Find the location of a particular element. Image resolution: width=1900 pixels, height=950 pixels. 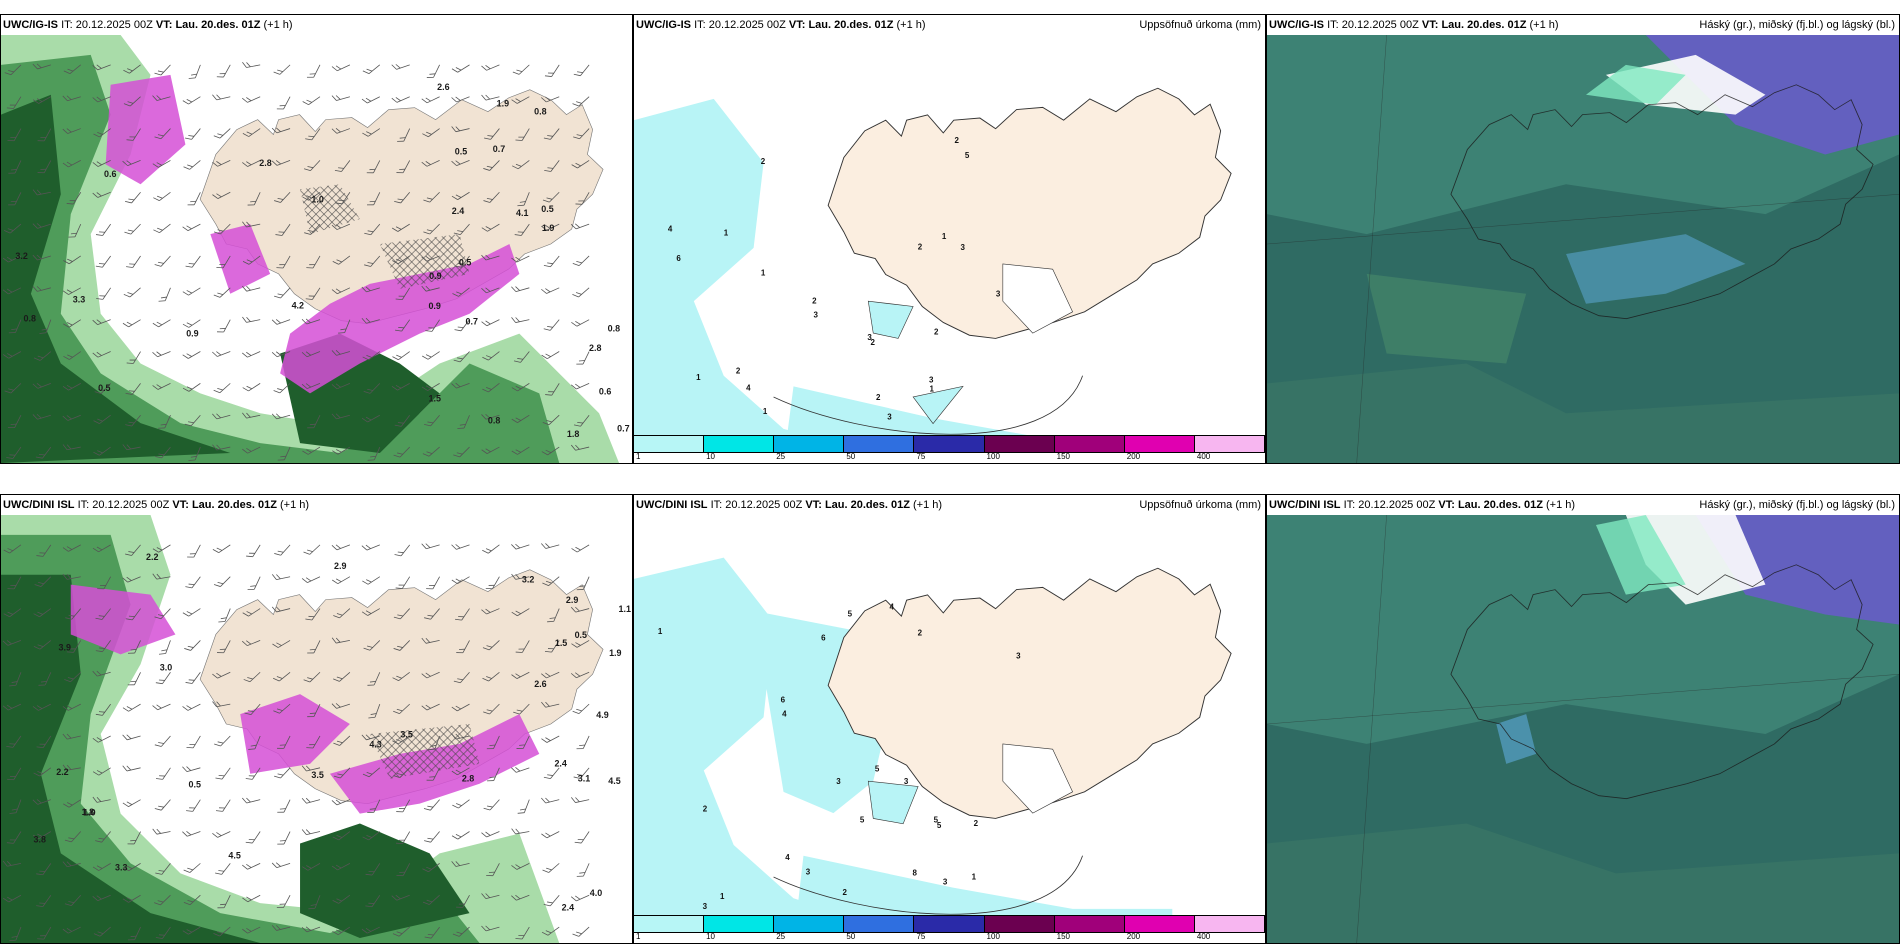

value-label: 3.8 is located at coordinates (39, 839).